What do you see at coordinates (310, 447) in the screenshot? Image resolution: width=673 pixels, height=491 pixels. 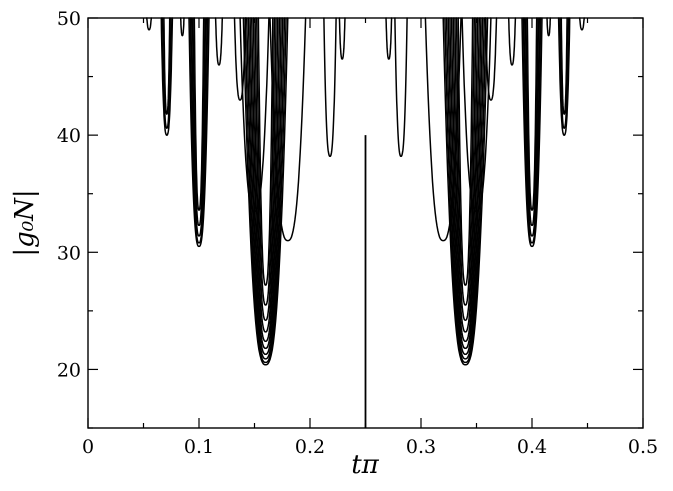 I see `x-tick-label-2: 0.2` at bounding box center [310, 447].